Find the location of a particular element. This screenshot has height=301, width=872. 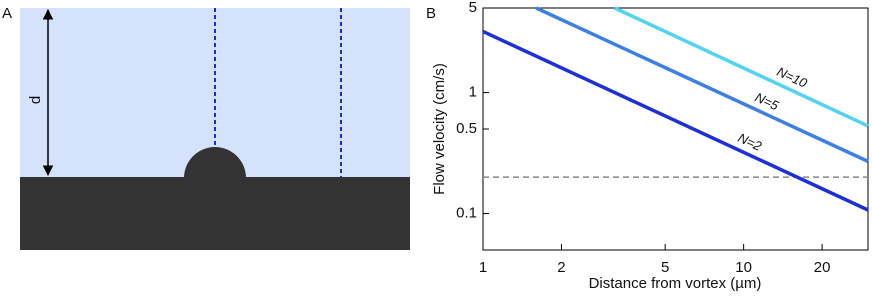

series-line is located at coordinates (741, 67).